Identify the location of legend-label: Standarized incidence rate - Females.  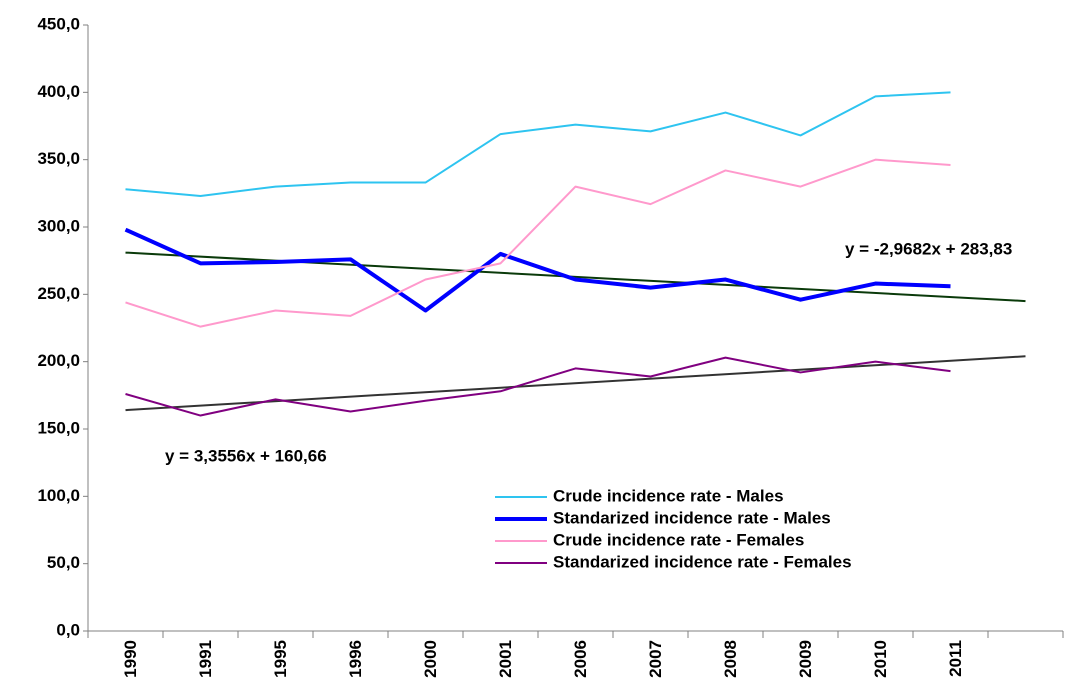
(702, 561).